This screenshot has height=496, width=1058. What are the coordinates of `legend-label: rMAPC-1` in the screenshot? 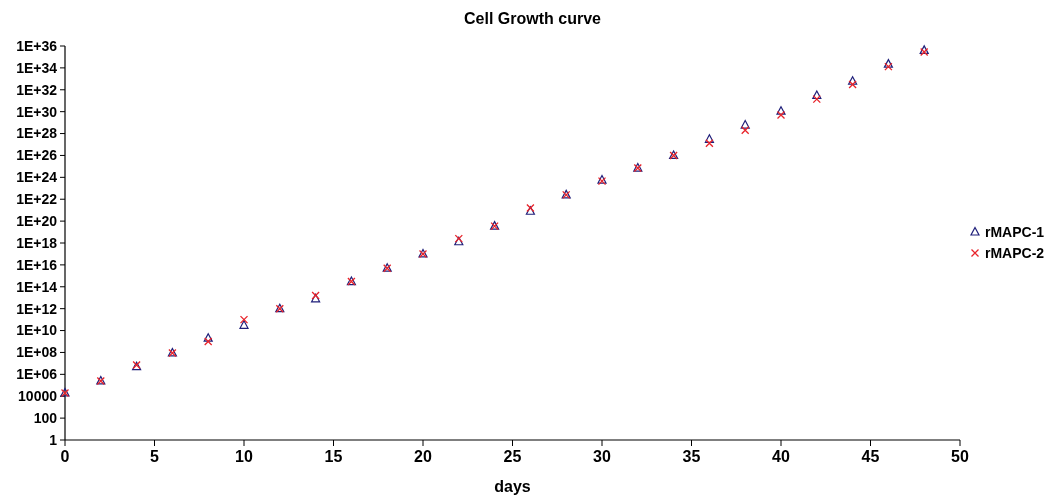 It's located at (1015, 231).